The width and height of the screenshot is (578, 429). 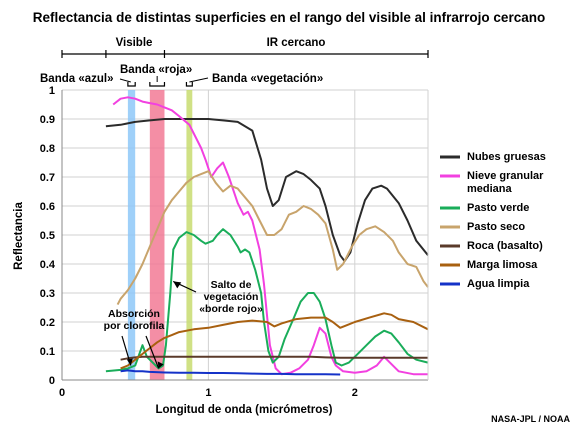 What do you see at coordinates (52, 381) in the screenshot?
I see `y-tick-label: 0` at bounding box center [52, 381].